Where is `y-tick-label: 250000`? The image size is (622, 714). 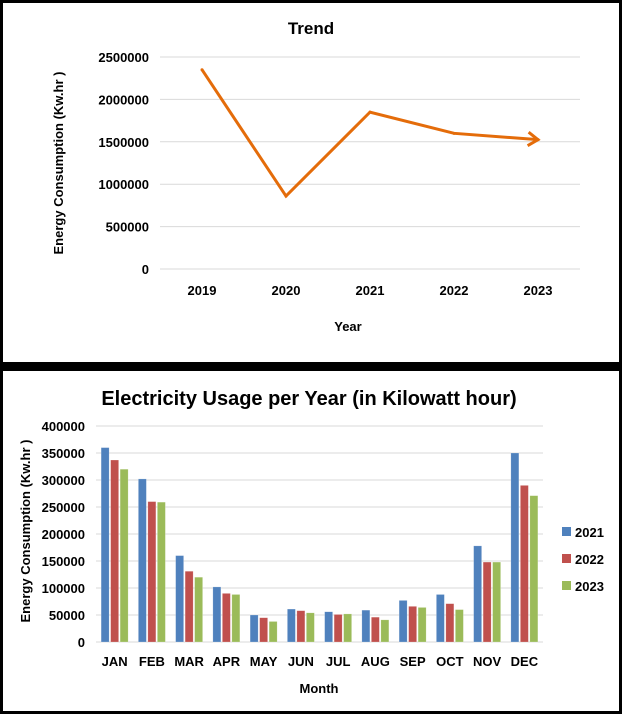
y-tick-label: 250000 is located at coordinates (63, 507).